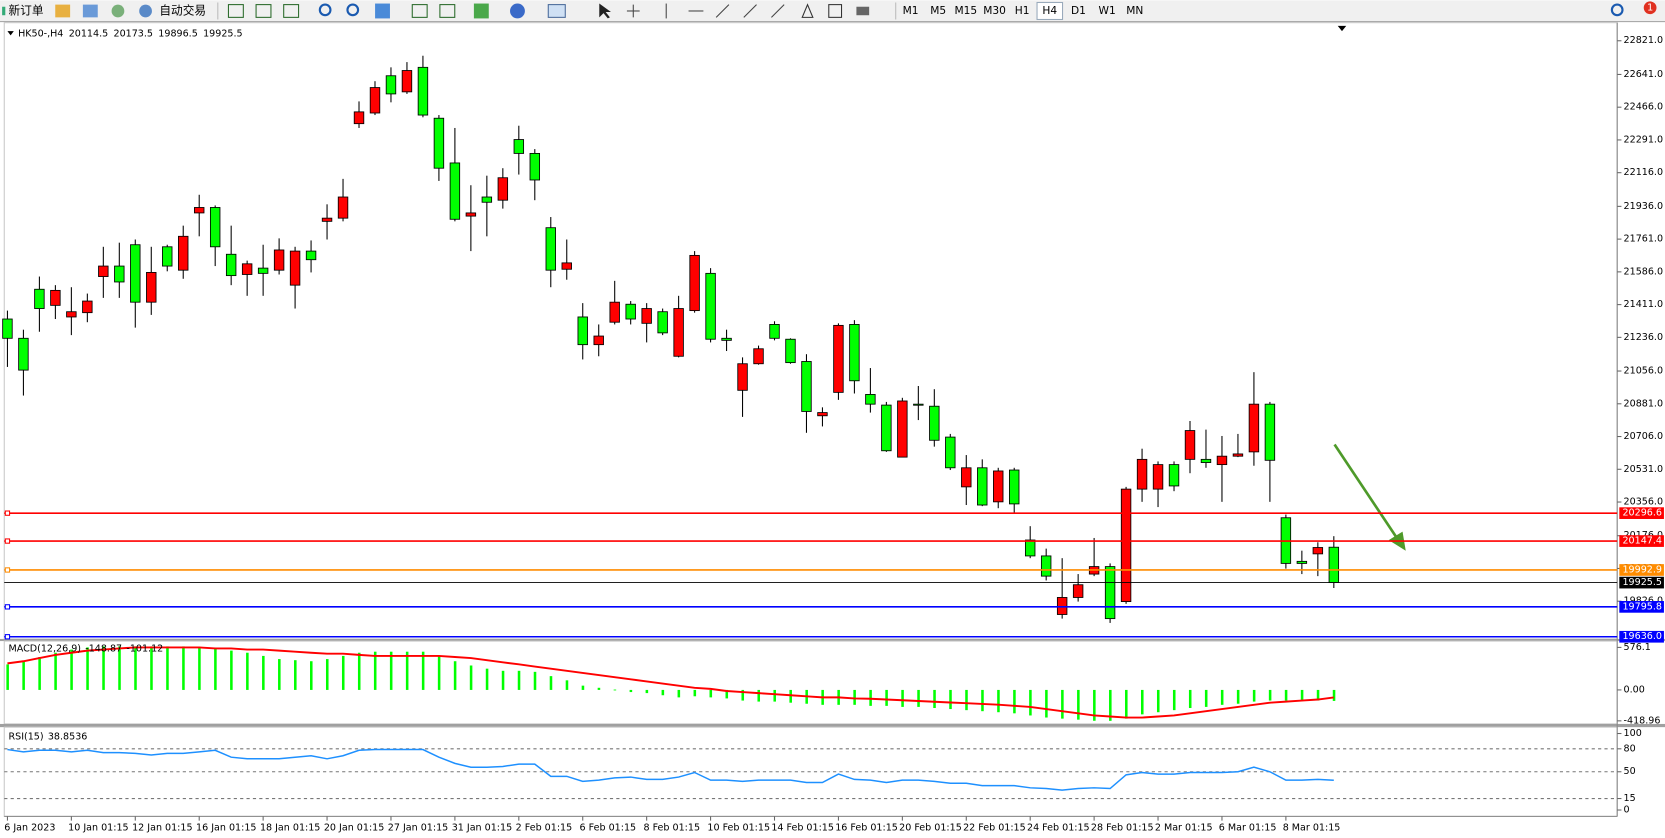 The height and width of the screenshot is (838, 1665). I want to click on timeframe-button: H4, so click(1049, 10).